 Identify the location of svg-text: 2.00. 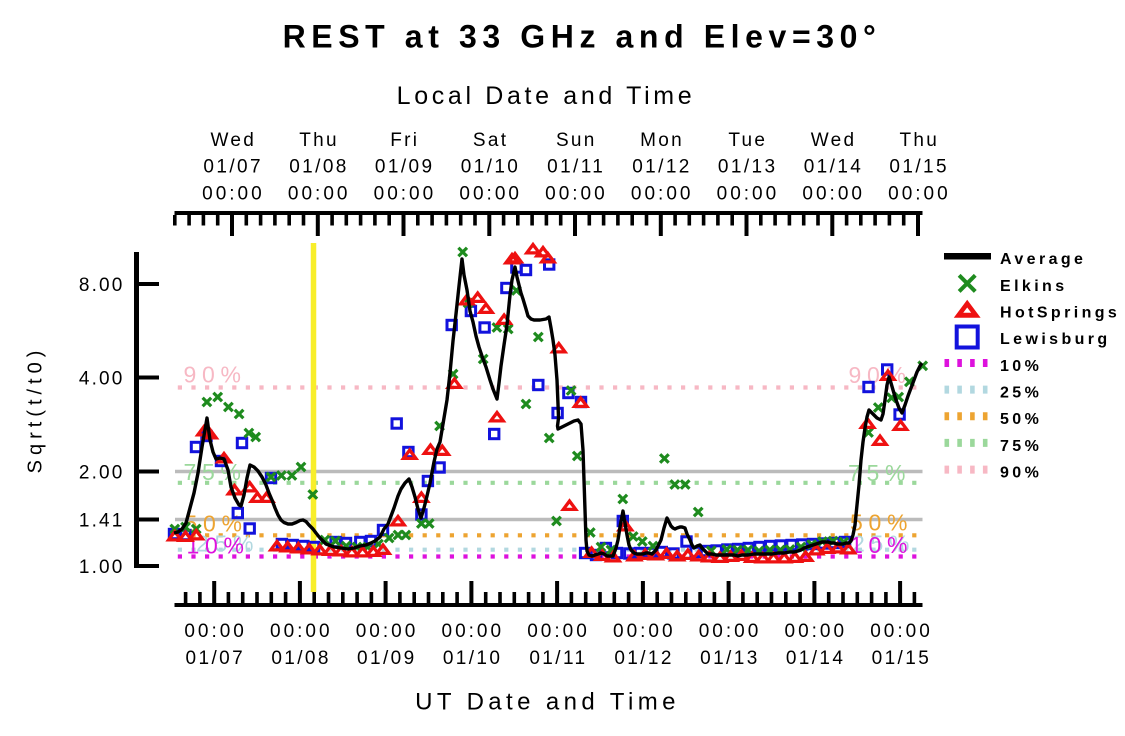
(102, 472).